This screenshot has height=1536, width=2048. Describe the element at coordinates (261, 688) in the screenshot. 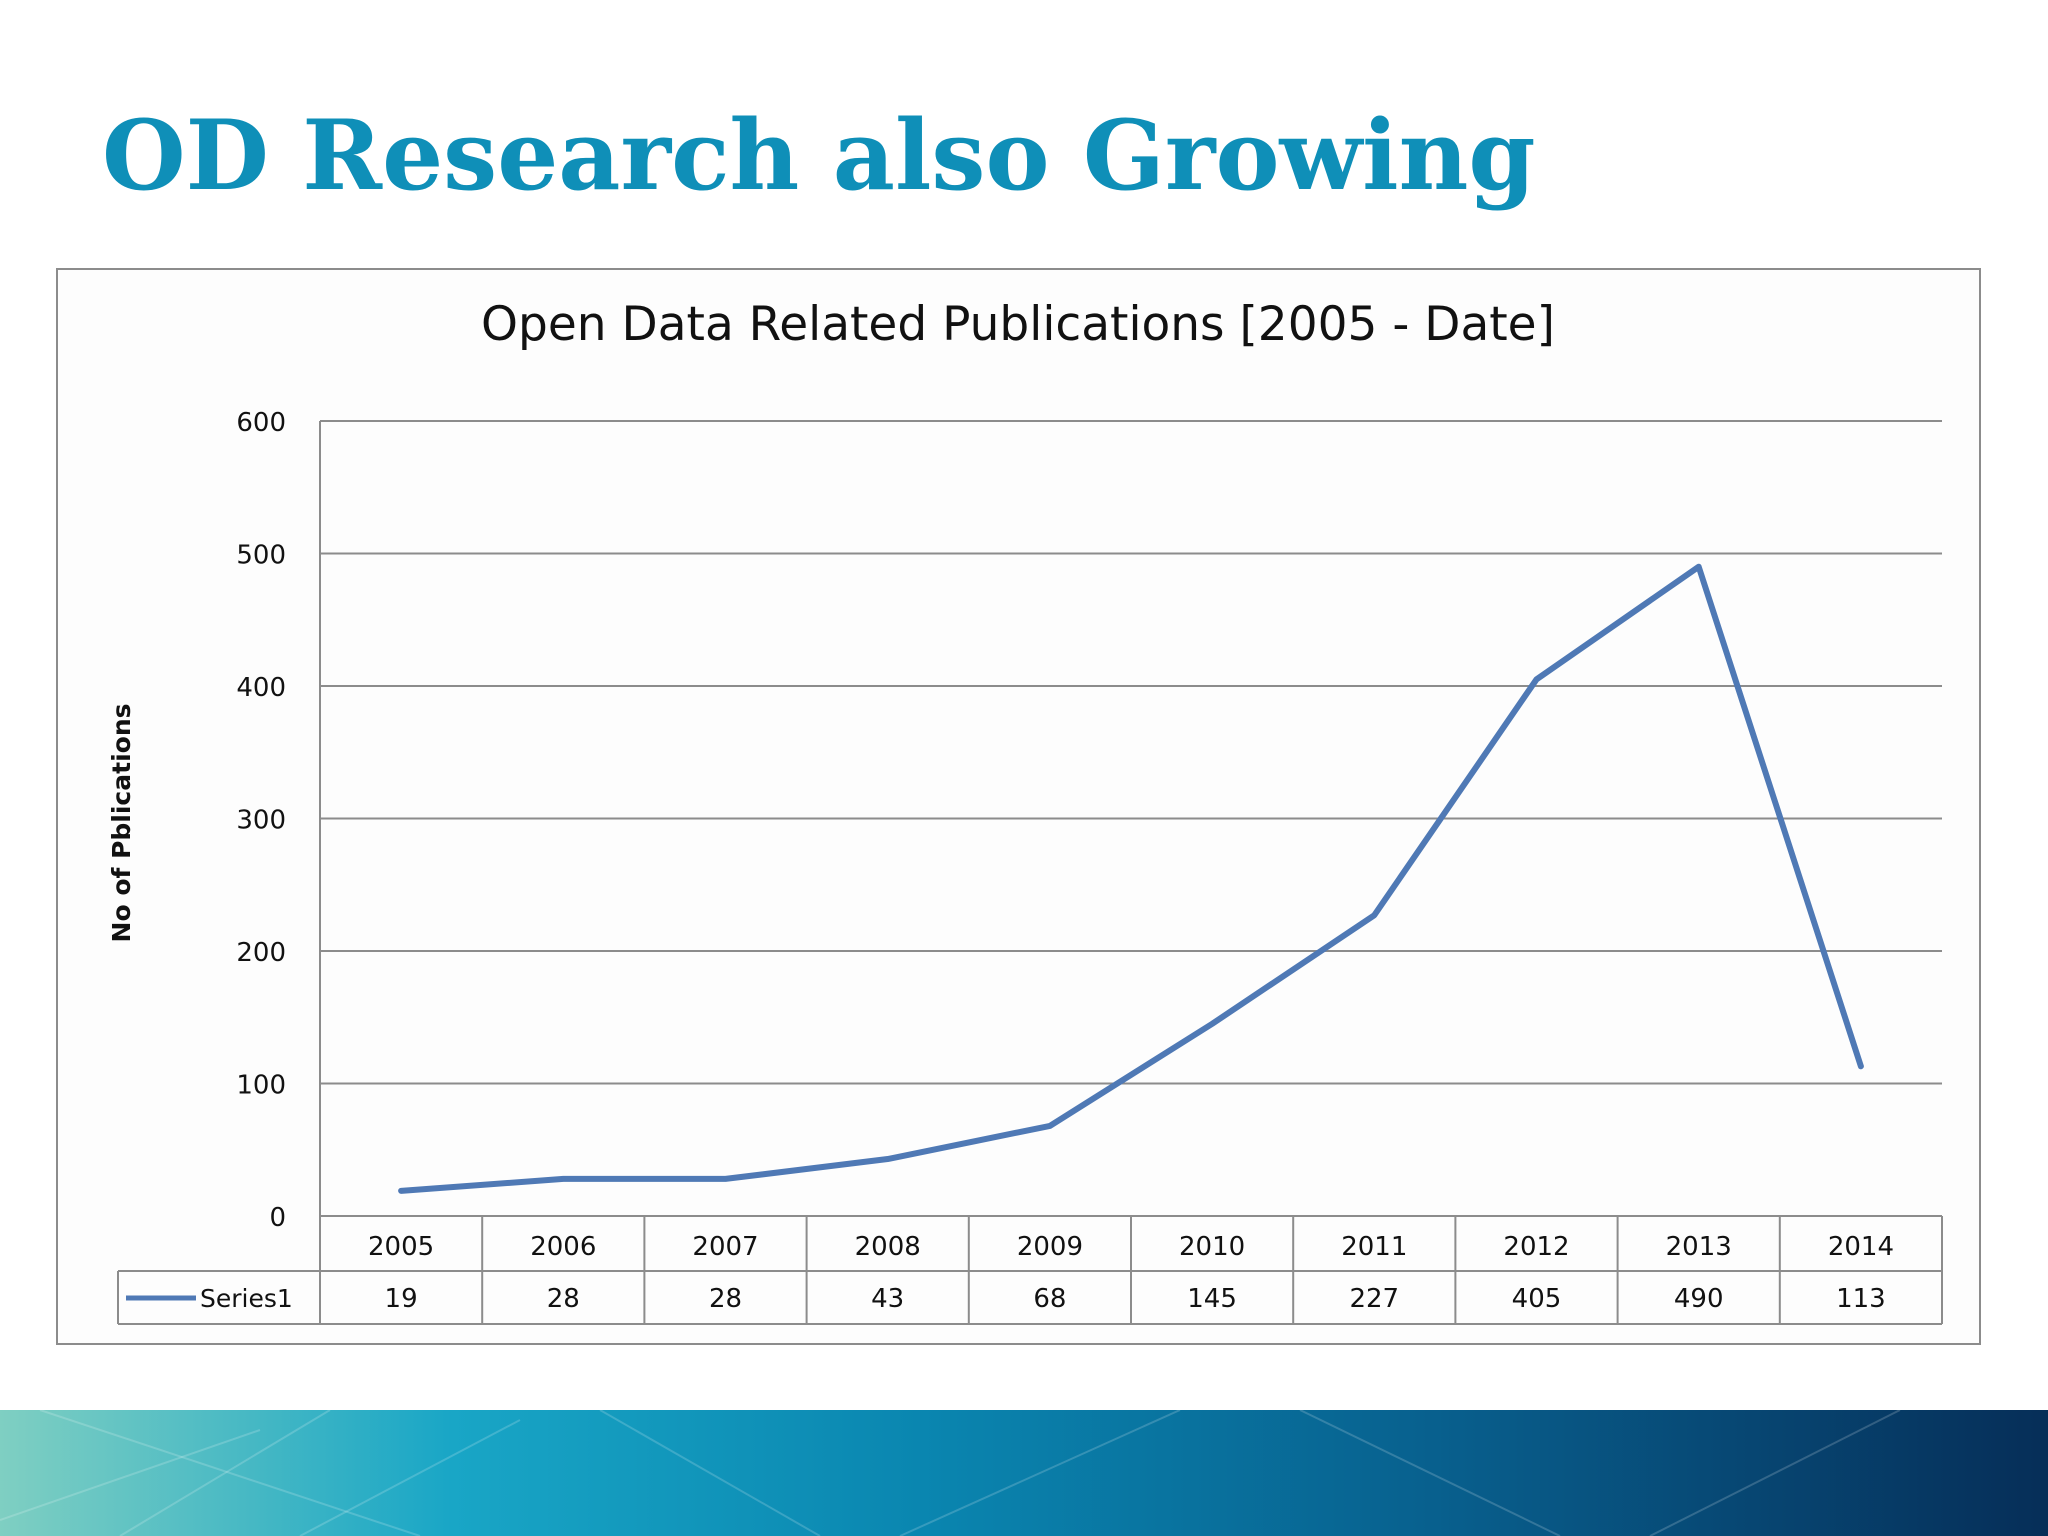

I see `y-tick-label: 400` at that location.